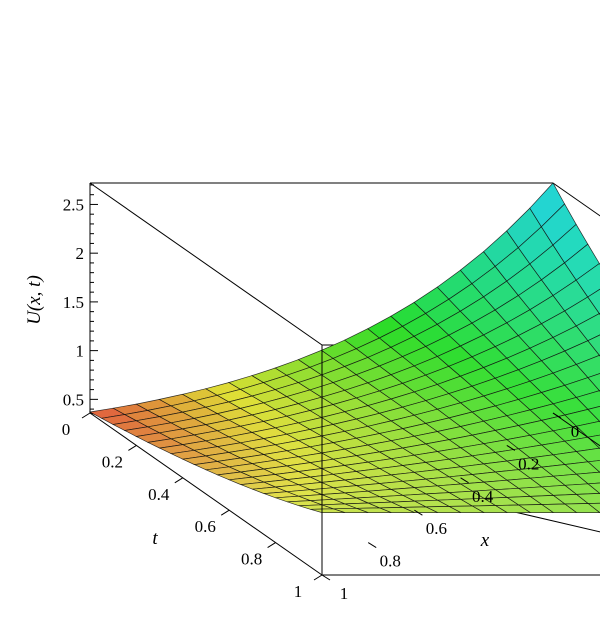 This screenshot has width=600, height=629. Describe the element at coordinates (206, 494) in the screenshot. I see `box-edge-floor-left` at that location.